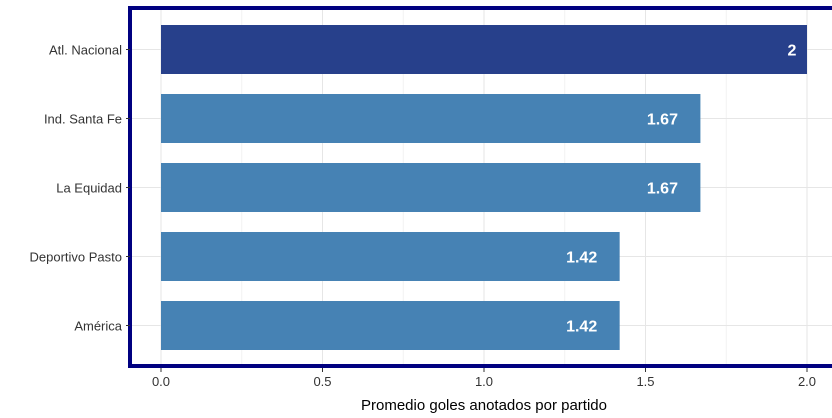 This screenshot has height=418, width=832. What do you see at coordinates (322, 381) in the screenshot?
I see `x-tick-label: 0.5` at bounding box center [322, 381].